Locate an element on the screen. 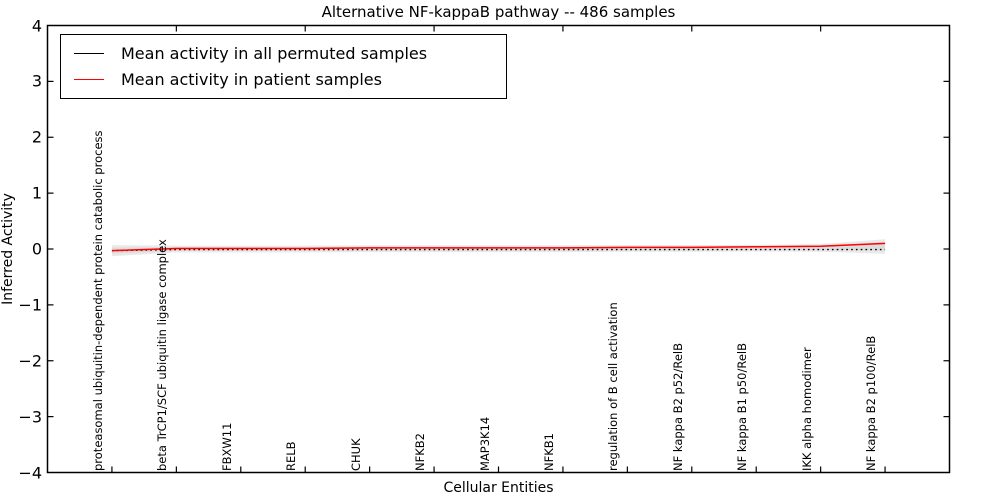  legend-entry-permuted: Mean activity in all permuted samples is located at coordinates (290, 53).